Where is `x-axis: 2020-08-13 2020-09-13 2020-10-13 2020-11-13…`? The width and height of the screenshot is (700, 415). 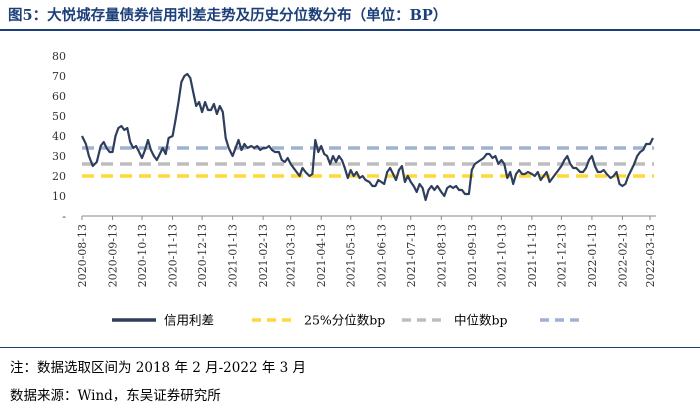
x-axis: 2020-08-13 2020-09-13 2020-10-13 2020-11-13… is located at coordinates (366, 251).